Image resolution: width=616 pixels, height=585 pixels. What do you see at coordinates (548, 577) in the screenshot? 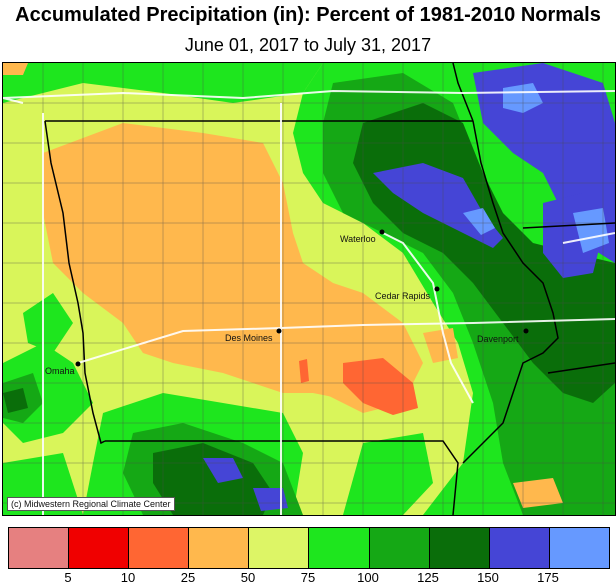
I see `legend-tick-label: 175` at bounding box center [548, 577].